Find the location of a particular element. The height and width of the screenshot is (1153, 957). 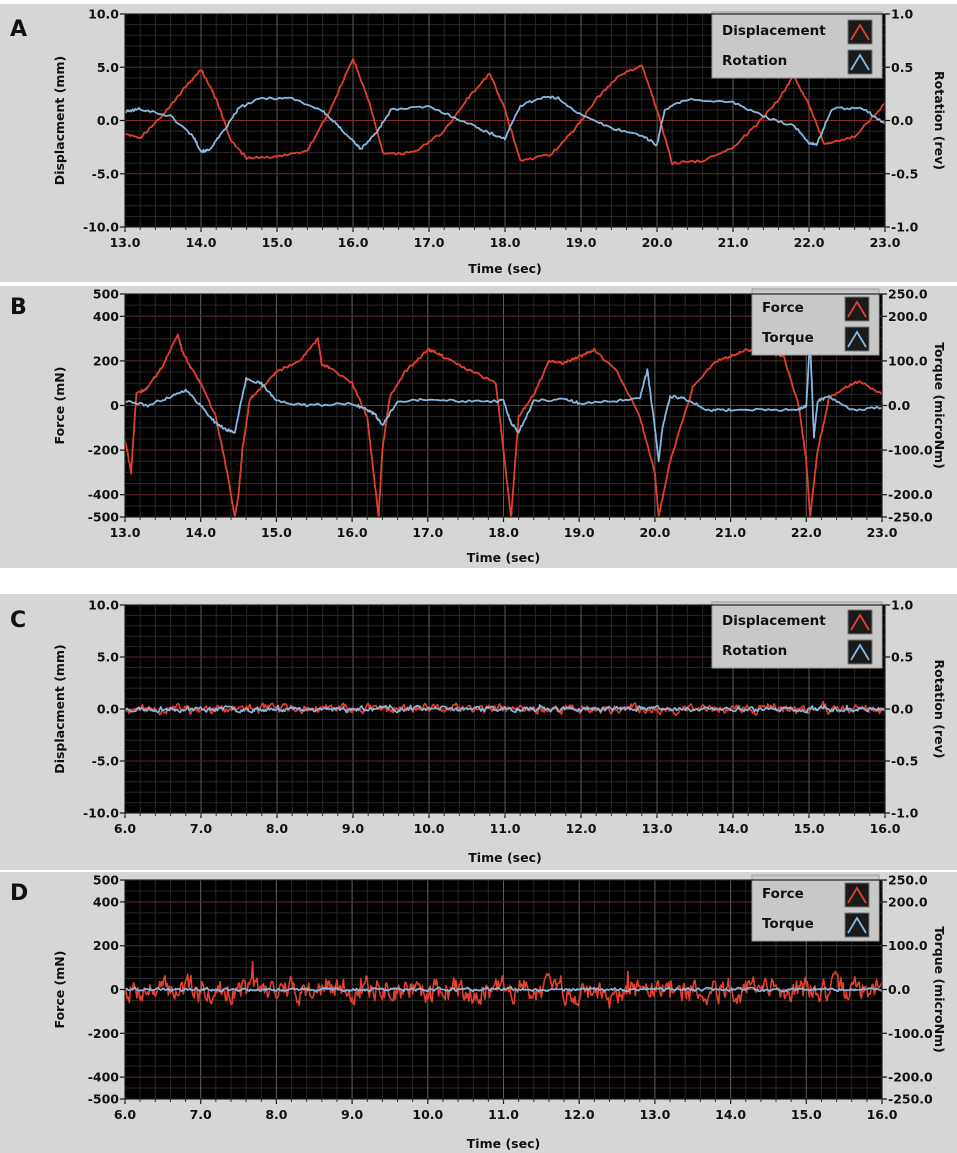

y2-axis-title: Torque (microNm) is located at coordinates (939, 989).